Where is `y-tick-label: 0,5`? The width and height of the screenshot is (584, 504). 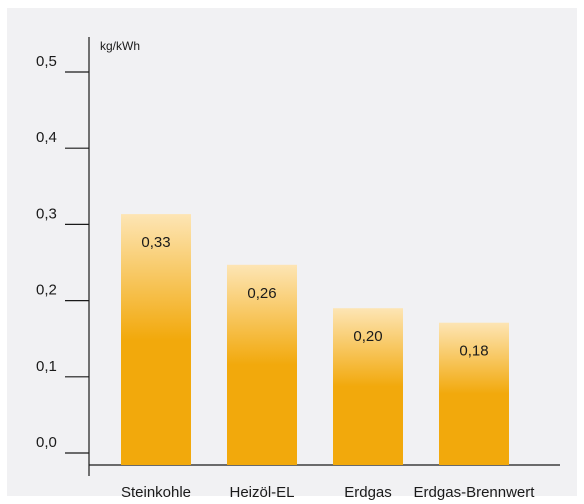 y-tick-label: 0,5 is located at coordinates (46, 61).